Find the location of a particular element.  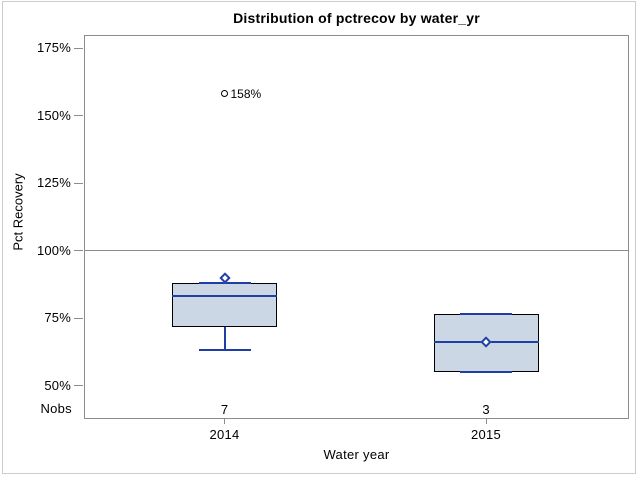

nobs-row-label: Nobs is located at coordinates (56, 408).